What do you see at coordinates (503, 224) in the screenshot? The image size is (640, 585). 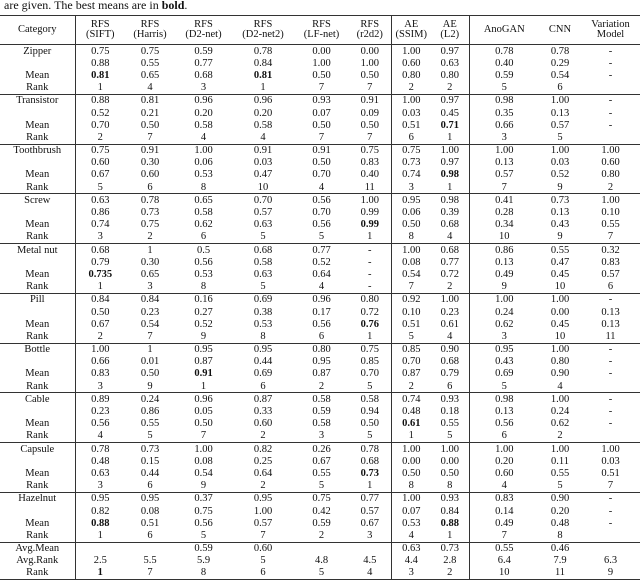 I see `cell: 0.34` at bounding box center [503, 224].